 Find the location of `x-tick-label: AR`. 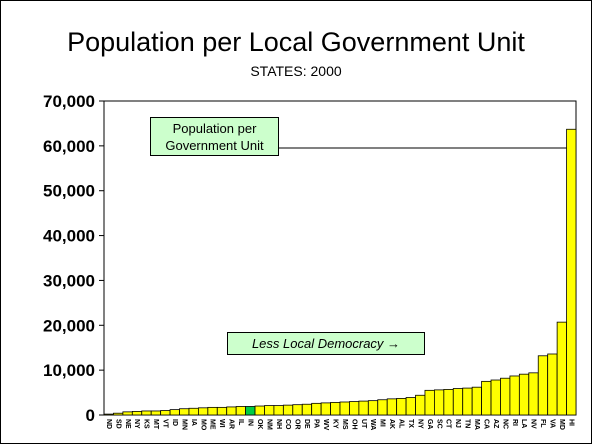

x-tick-label: AR is located at coordinates (231, 424).